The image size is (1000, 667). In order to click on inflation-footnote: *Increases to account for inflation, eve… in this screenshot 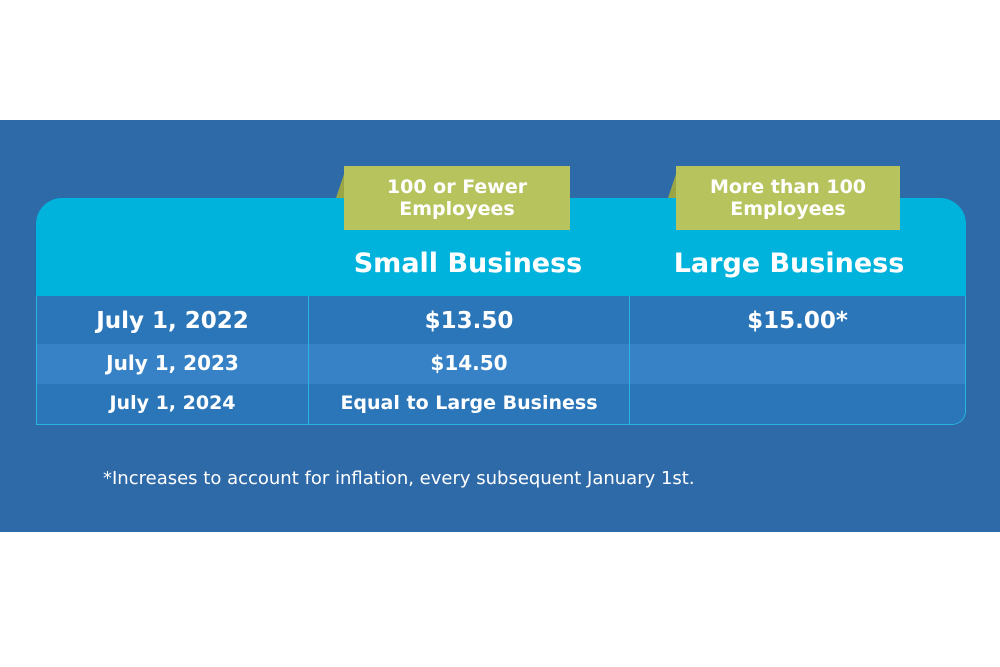, I will do `click(399, 478)`.